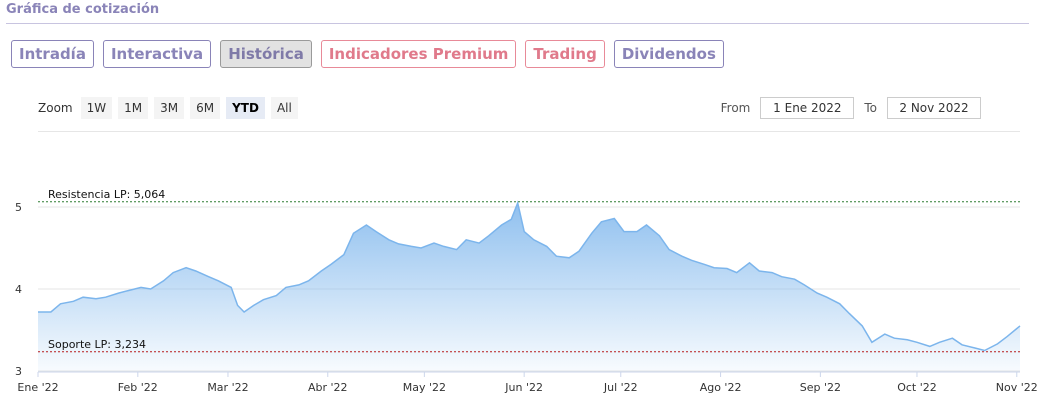  Describe the element at coordinates (917, 387) in the screenshot. I see `x-tick-label: Oct '22` at that location.